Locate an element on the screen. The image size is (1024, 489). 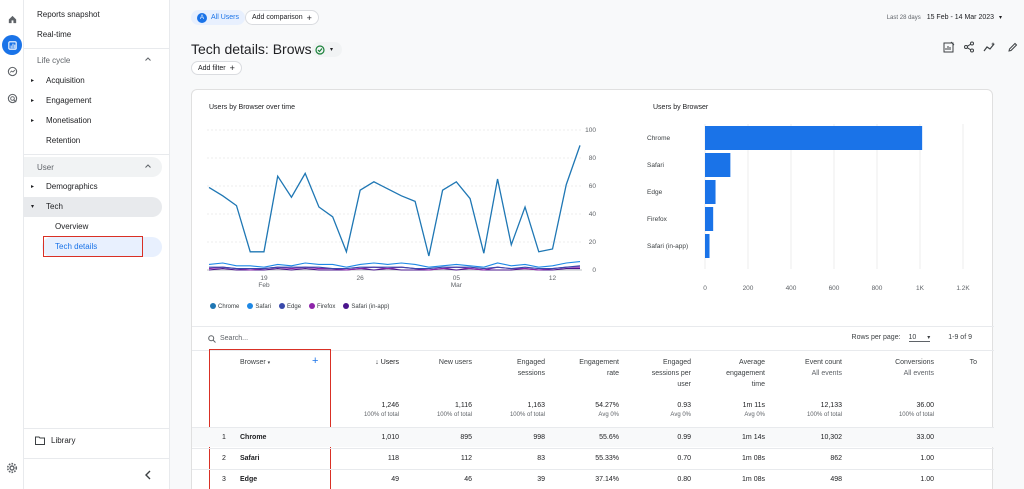
page-title: Tech details: Browser is located at coordinates (258, 49).